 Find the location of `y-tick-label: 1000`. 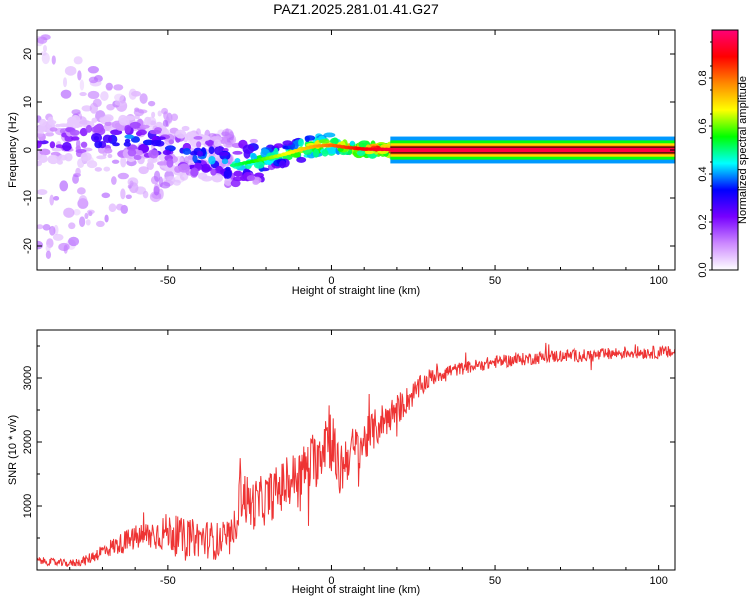

y-tick-label: 1000 is located at coordinates (28, 506).